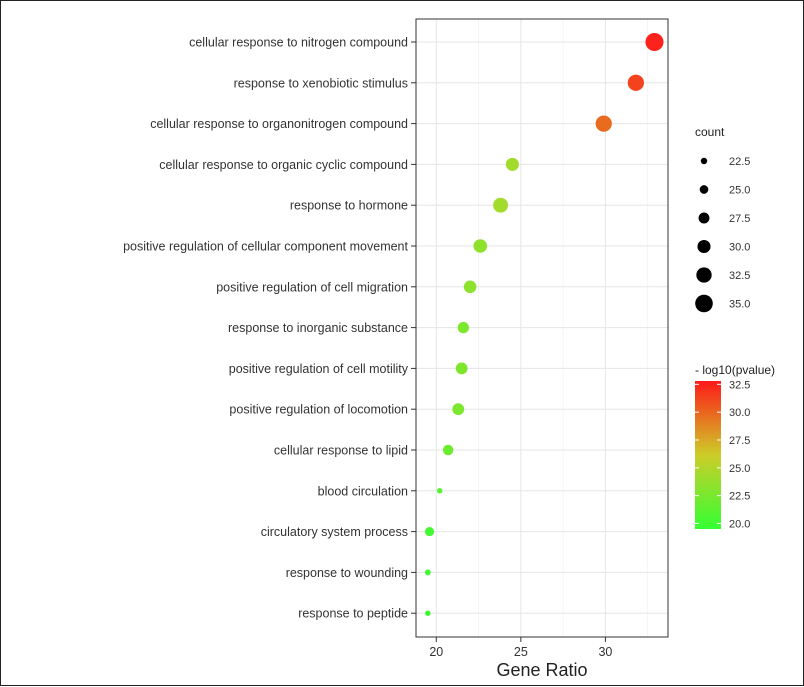 The width and height of the screenshot is (804, 687). I want to click on term-label: response to inorganic substance, so click(318, 328).